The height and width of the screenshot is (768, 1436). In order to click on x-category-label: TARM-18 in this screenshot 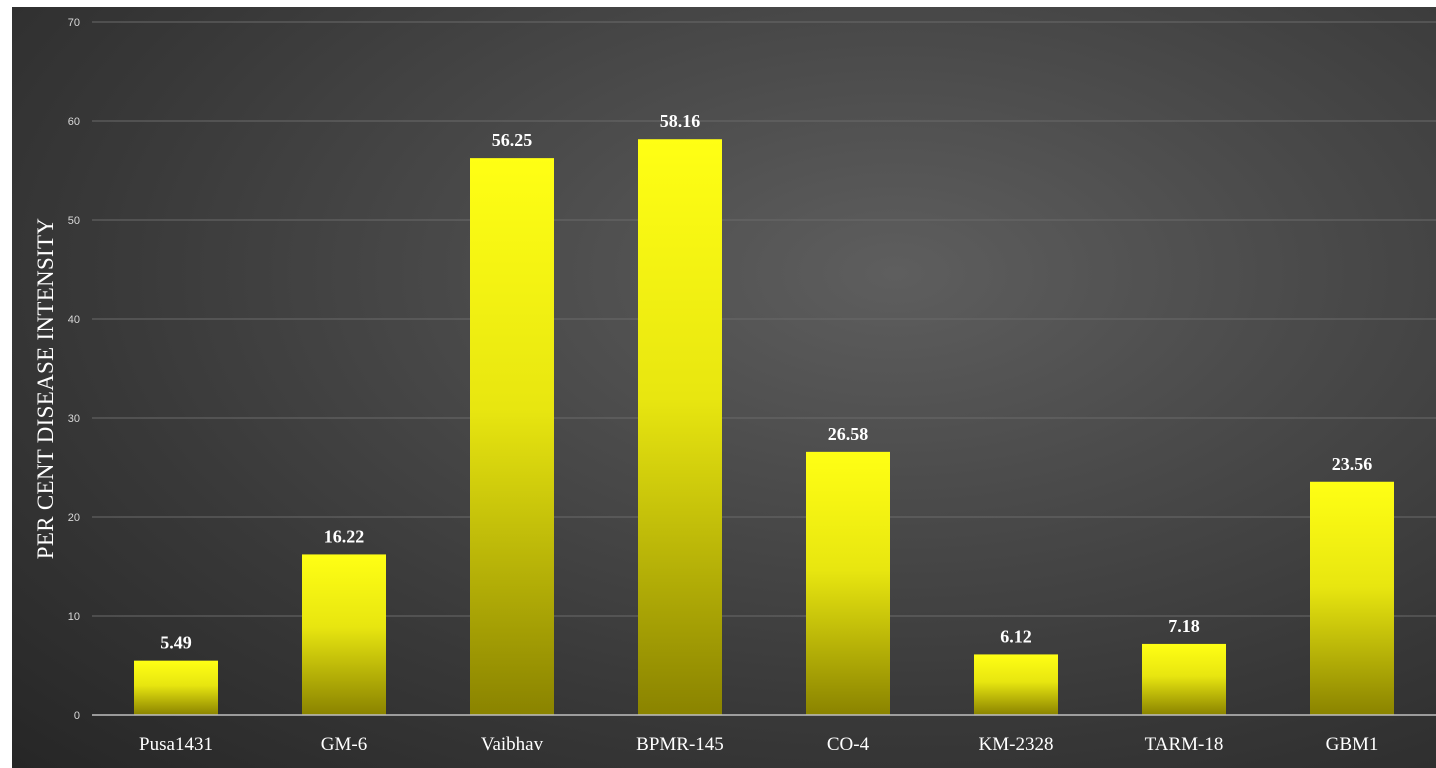, I will do `click(1184, 744)`.